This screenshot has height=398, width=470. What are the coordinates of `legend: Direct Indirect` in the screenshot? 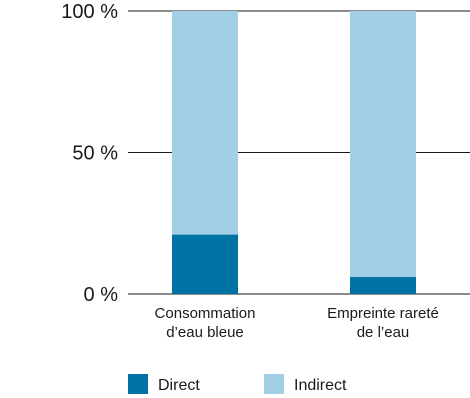 It's located at (237, 384).